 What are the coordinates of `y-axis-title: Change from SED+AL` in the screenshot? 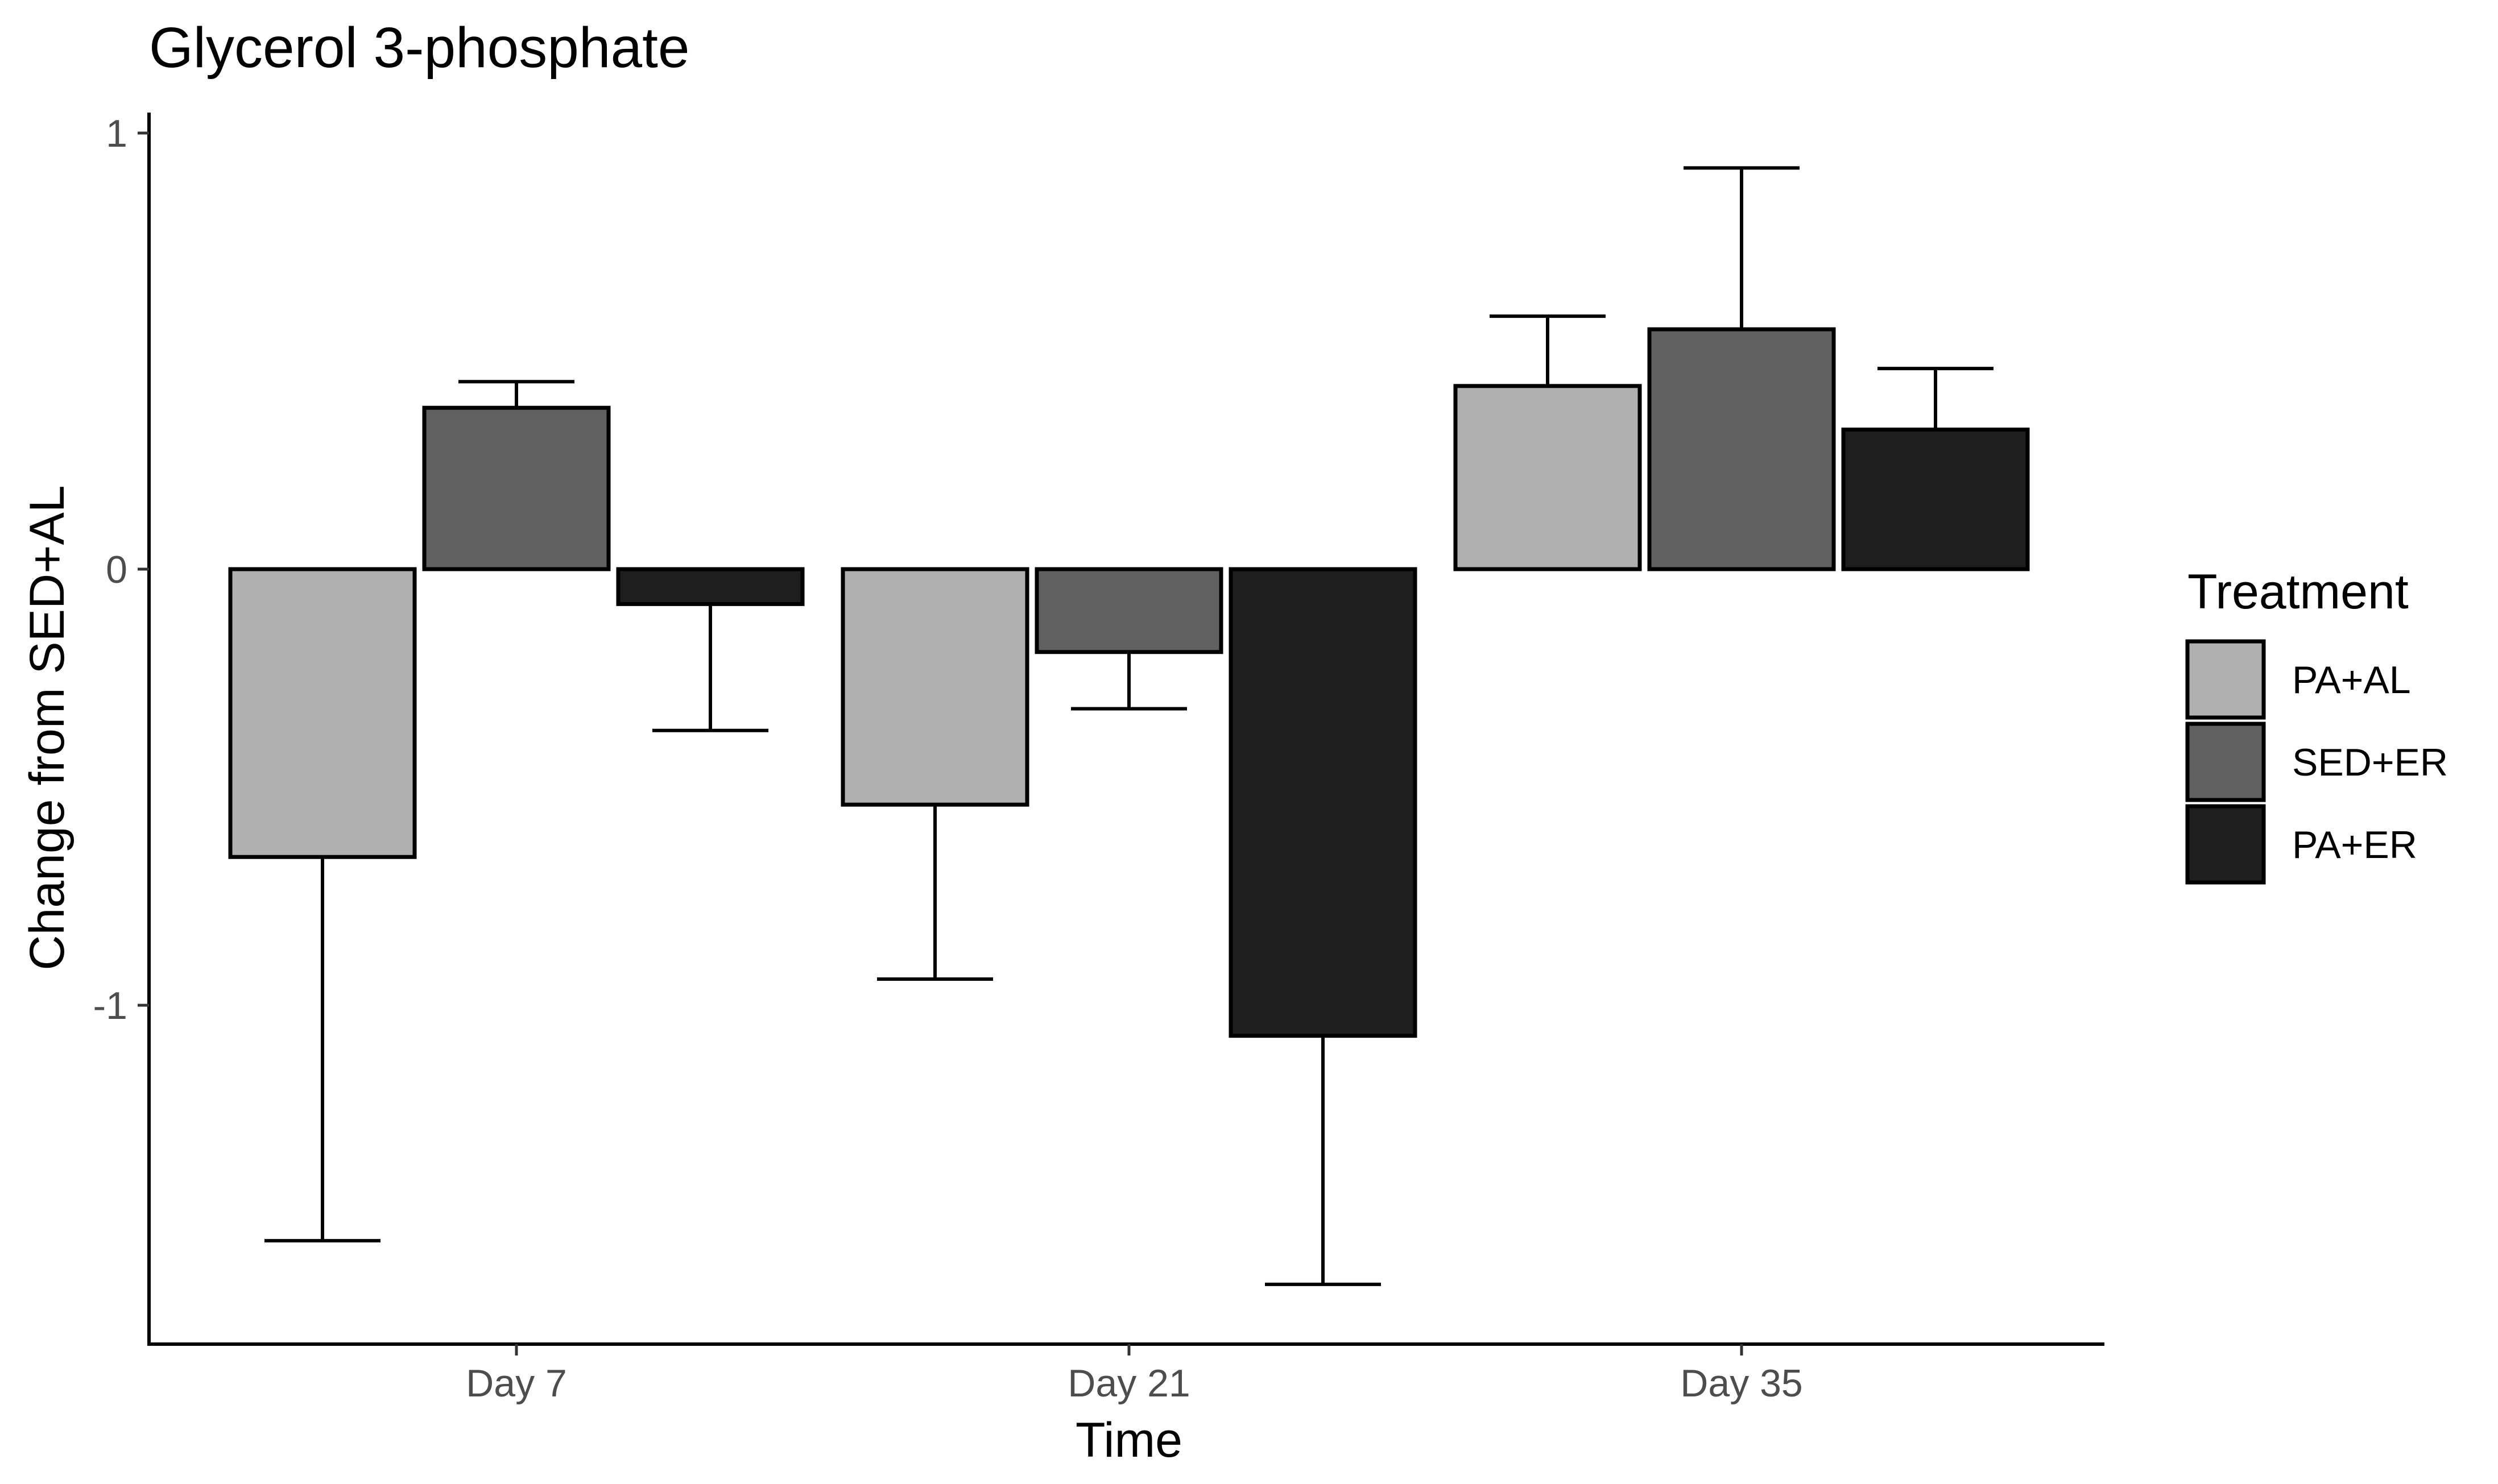 It's located at (47, 728).